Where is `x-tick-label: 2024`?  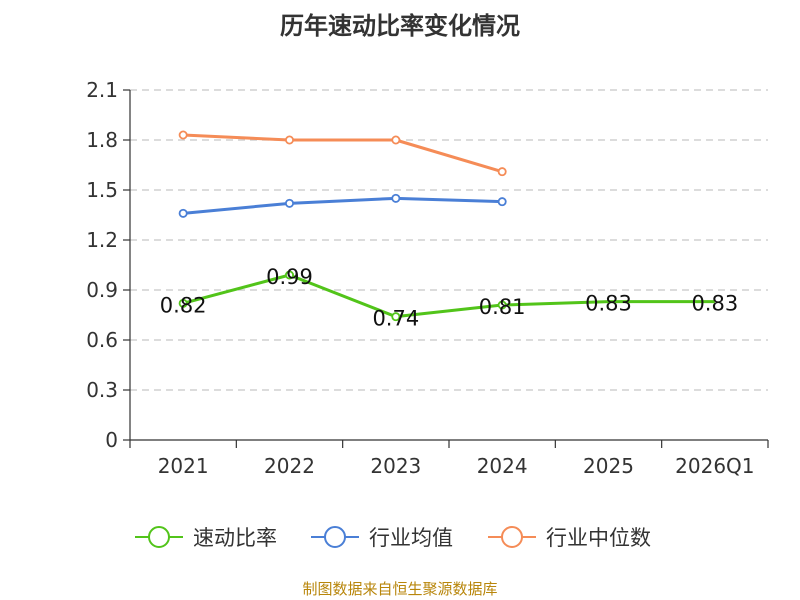 x-tick-label: 2024 is located at coordinates (502, 466).